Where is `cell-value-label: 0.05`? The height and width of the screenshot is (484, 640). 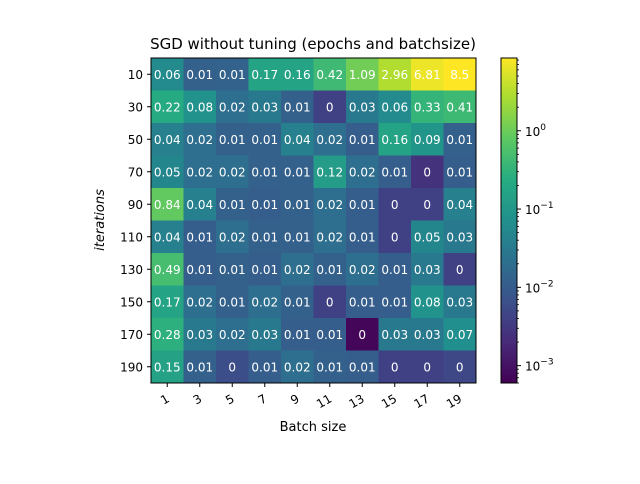
cell-value-label: 0.05 is located at coordinates (427, 237).